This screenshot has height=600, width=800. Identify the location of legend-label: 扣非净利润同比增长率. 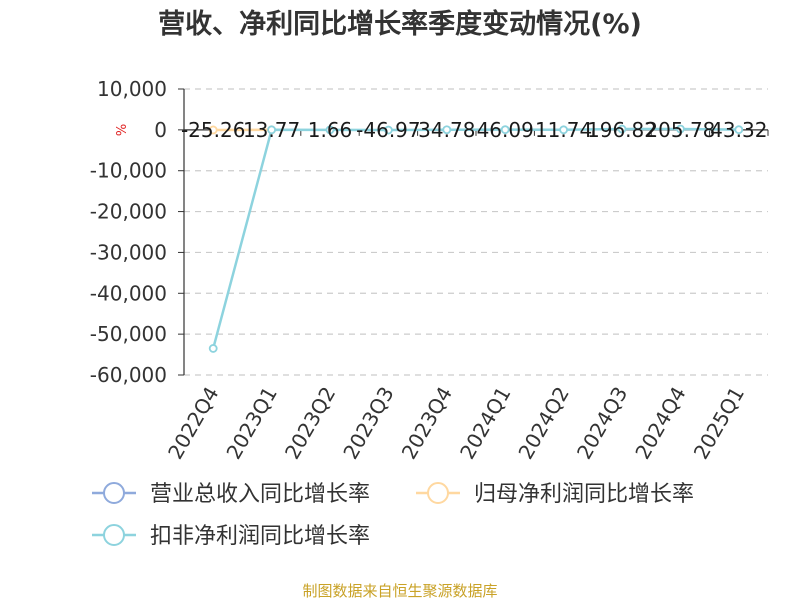
(260, 536).